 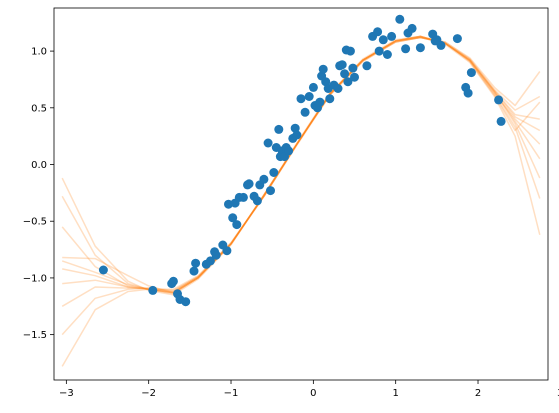 What do you see at coordinates (35, 335) in the screenshot?
I see `y-tick-label: −1.5` at bounding box center [35, 335].